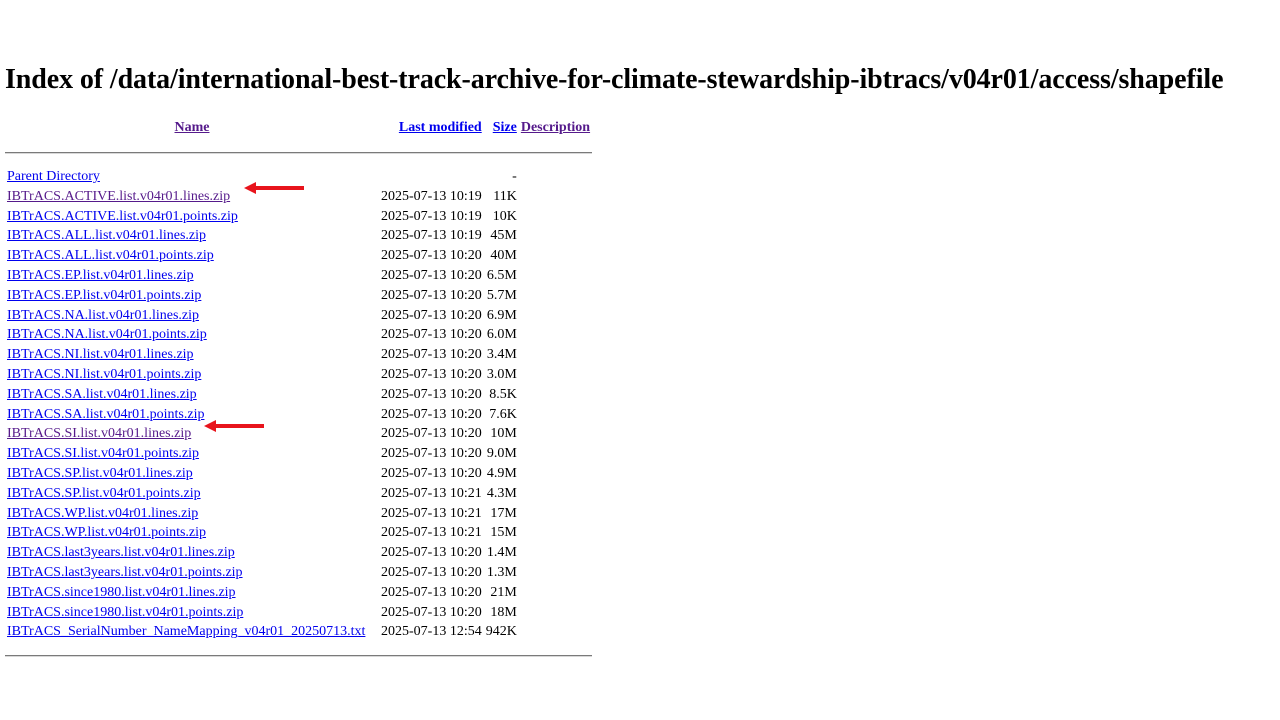 This screenshot has width=1280, height=720. I want to click on size-cell: -, so click(514, 176).